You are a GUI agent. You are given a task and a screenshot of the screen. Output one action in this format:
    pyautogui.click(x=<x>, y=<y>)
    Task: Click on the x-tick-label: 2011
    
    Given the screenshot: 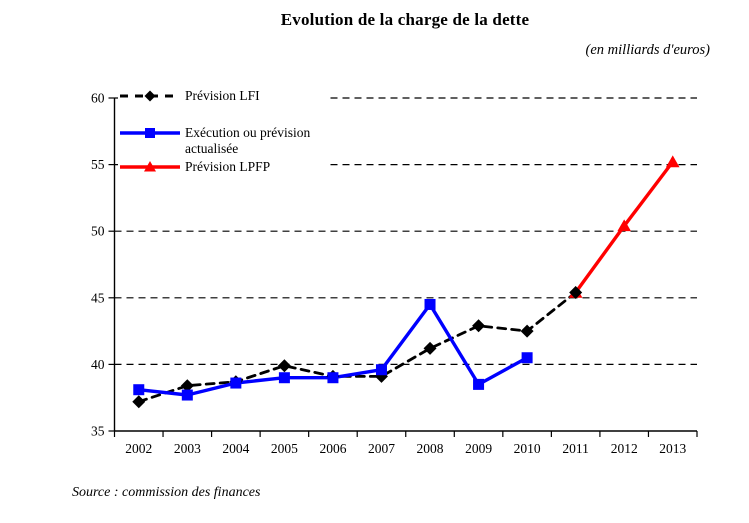 What is the action you would take?
    pyautogui.click(x=575, y=448)
    